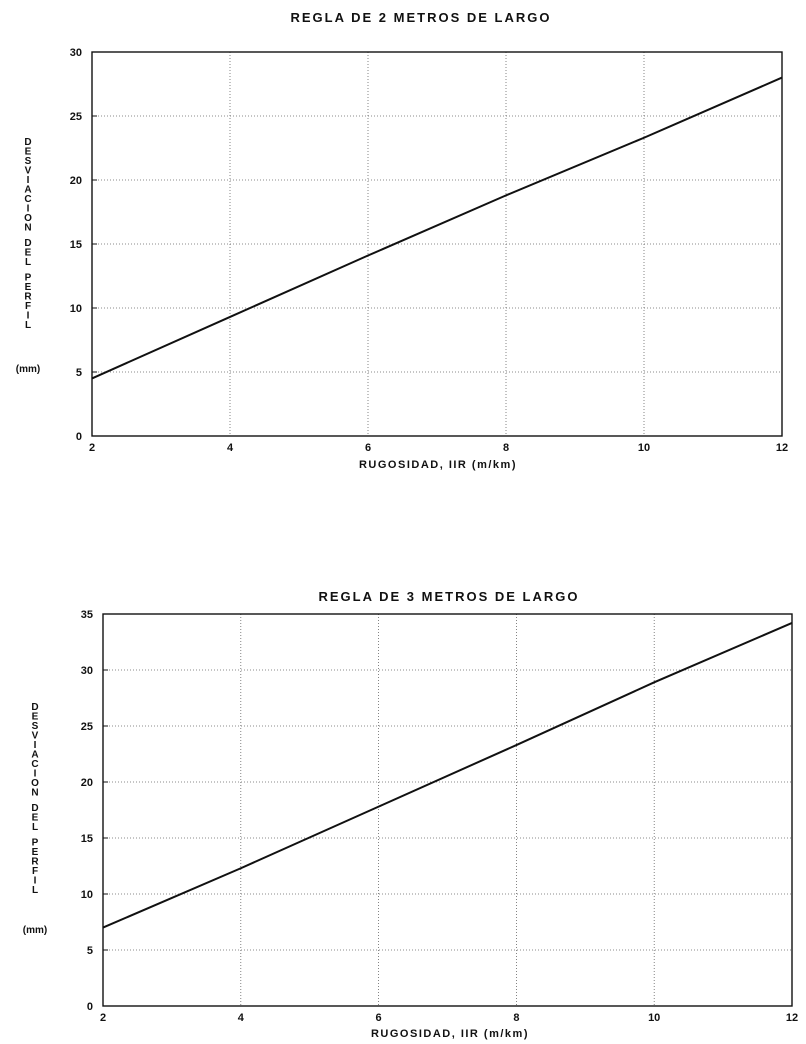  I want to click on chart-title: REGLA DE 3 METROS DE LARGO, so click(449, 596).